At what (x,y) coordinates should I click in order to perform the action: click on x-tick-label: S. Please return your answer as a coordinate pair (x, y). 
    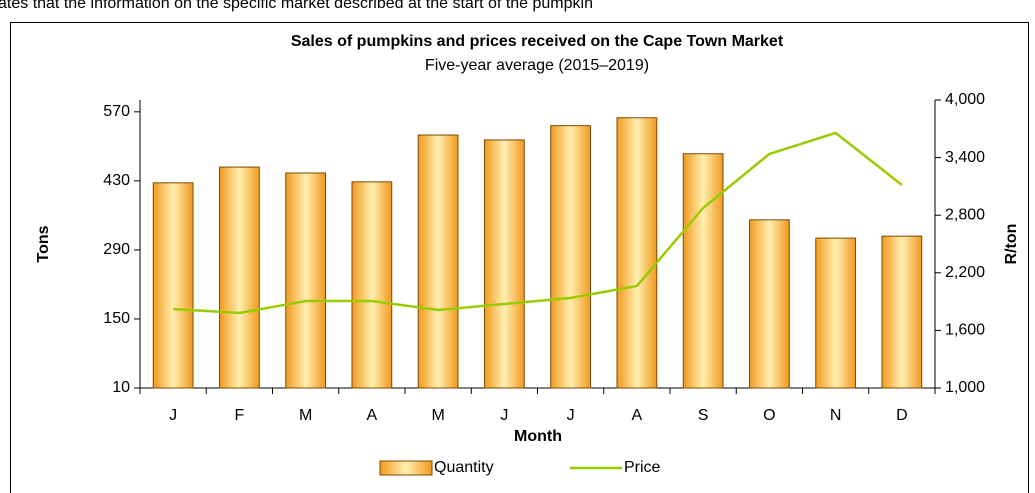
    Looking at the image, I should click on (703, 415).